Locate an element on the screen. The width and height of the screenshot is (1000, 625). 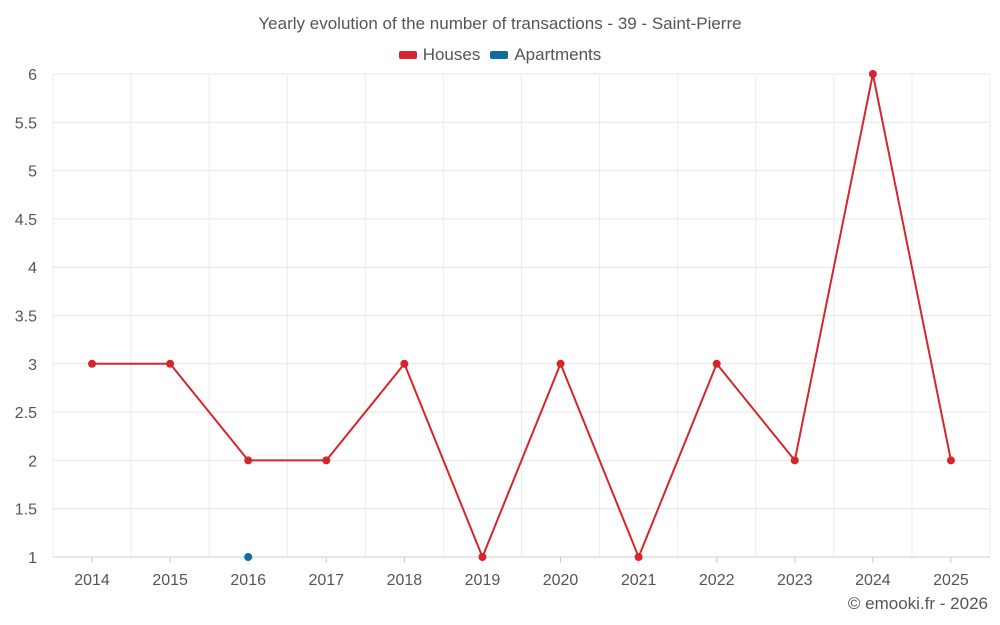
x-tick-label: 2023 is located at coordinates (795, 580).